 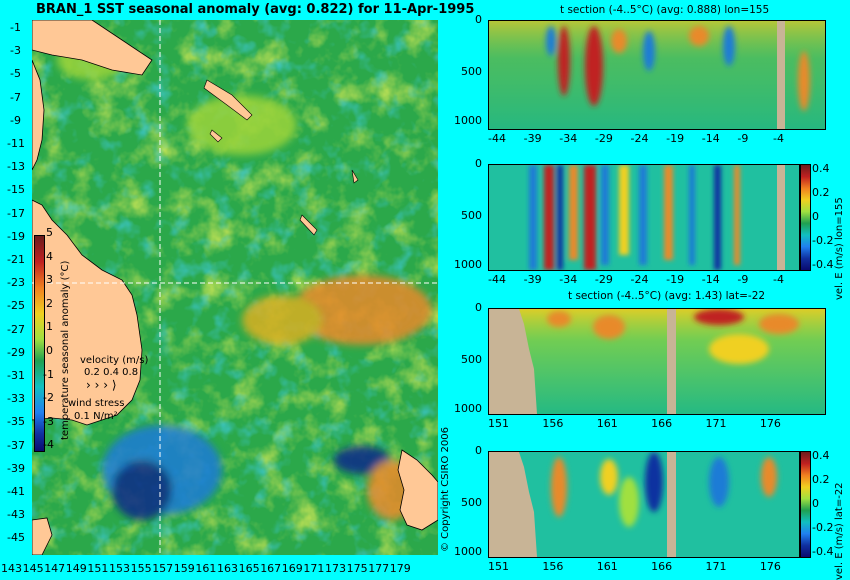 I want to click on section1-svg, so click(x=657, y=75).